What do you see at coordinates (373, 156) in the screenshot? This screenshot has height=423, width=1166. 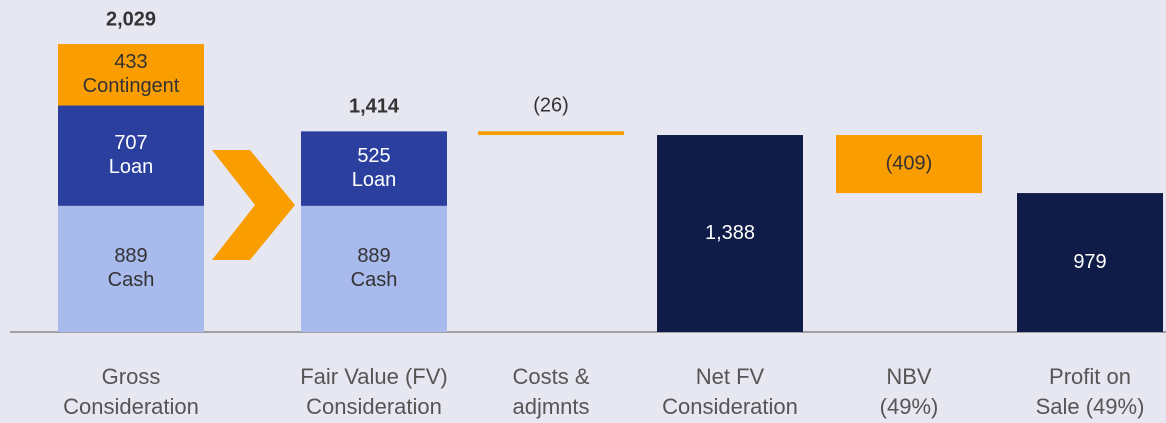 I see `segment-value: 525` at bounding box center [373, 156].